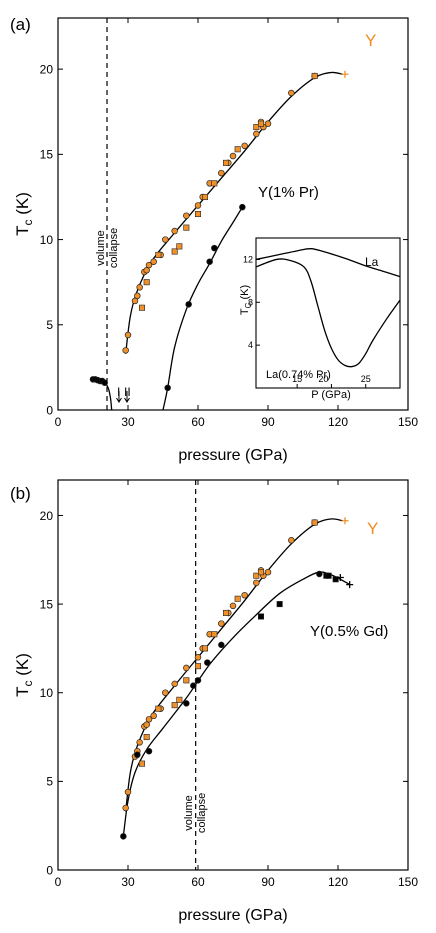 Image resolution: width=436 pixels, height=933 pixels. I want to click on panel-a-y-tick-label: 15, so click(47, 155).